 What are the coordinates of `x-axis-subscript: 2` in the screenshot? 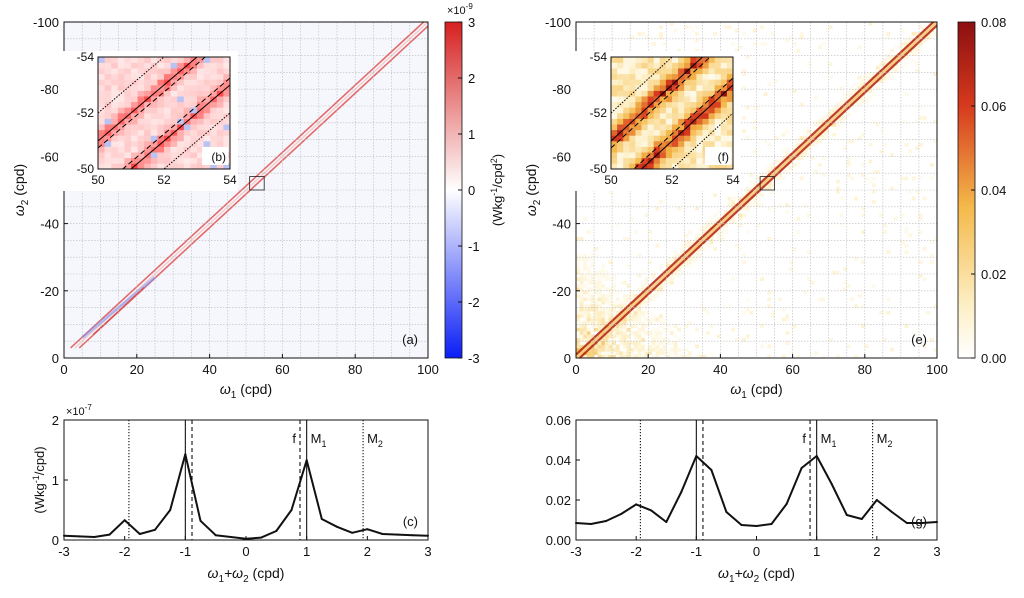 It's located at (757, 579).